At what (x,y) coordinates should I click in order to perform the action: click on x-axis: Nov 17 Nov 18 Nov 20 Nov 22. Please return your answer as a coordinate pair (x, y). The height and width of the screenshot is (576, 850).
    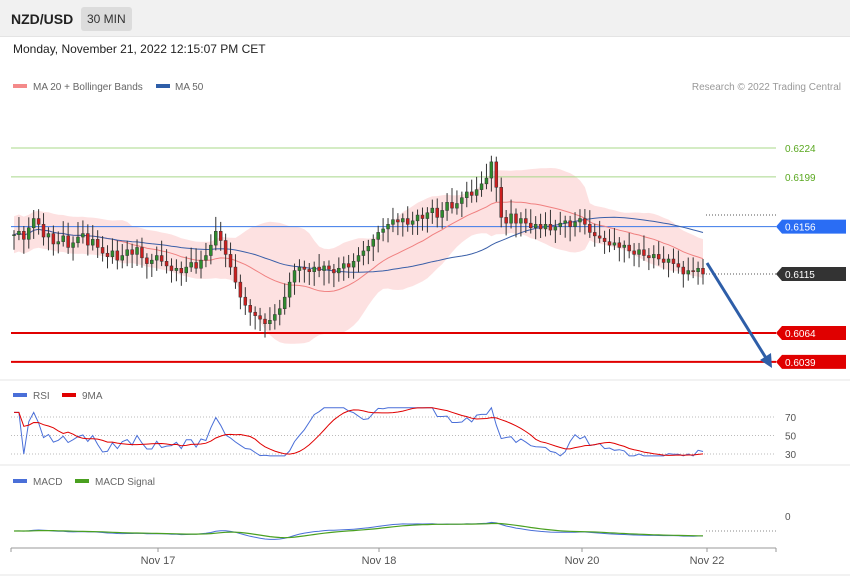
    Looking at the image, I should click on (393, 557).